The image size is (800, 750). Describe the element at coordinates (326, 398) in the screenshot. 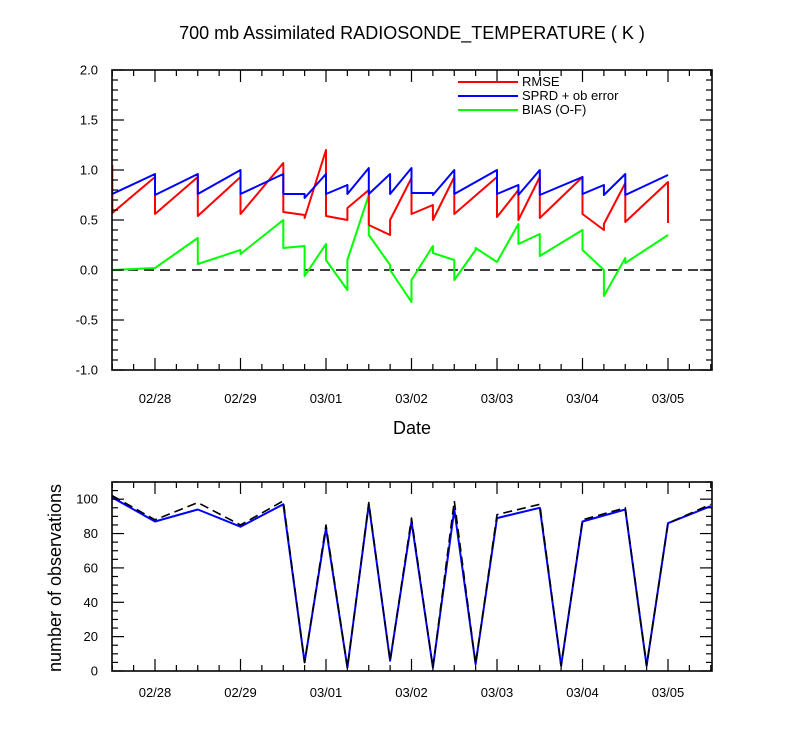

I see `top-x-tick-label: 03/01` at that location.